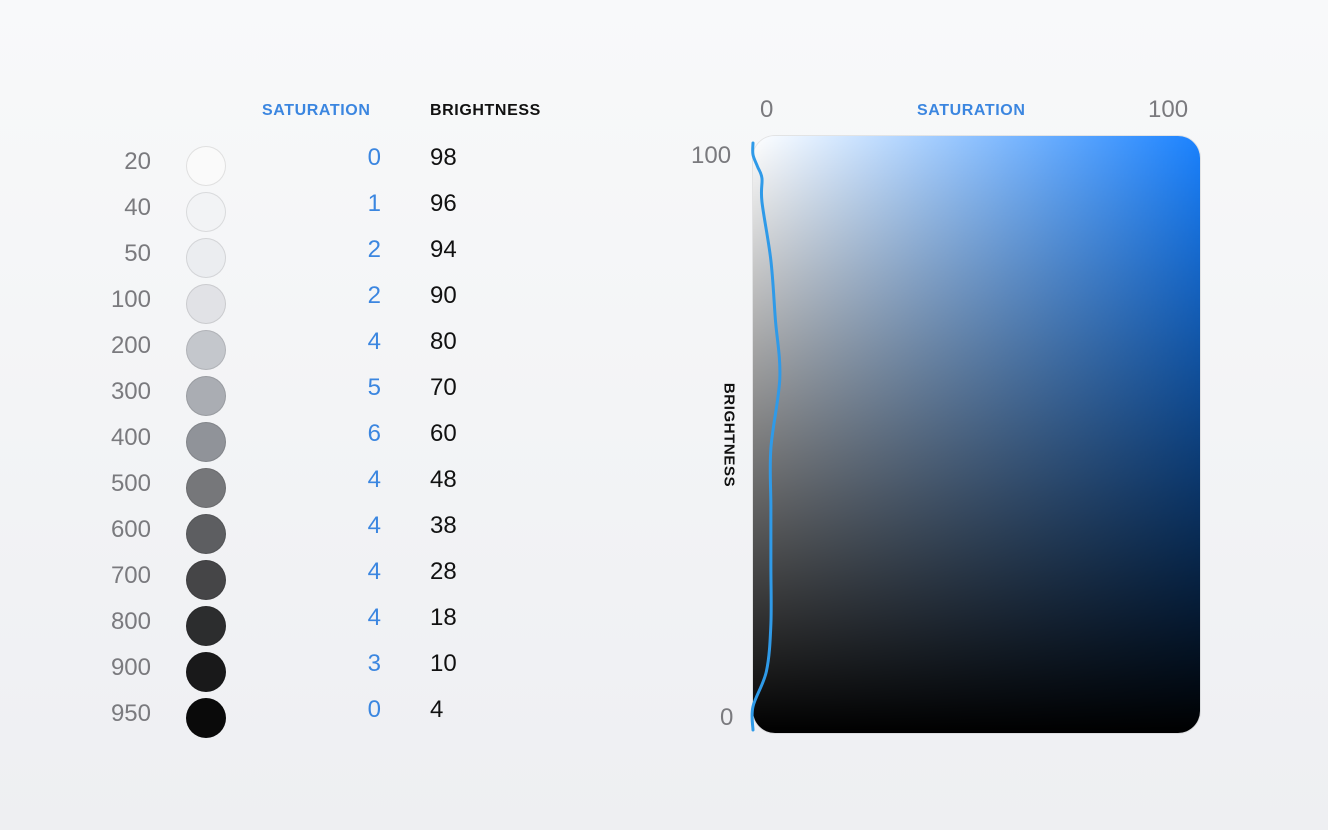 The width and height of the screenshot is (1328, 830). Describe the element at coordinates (130, 713) in the screenshot. I see `step-label: 950` at that location.